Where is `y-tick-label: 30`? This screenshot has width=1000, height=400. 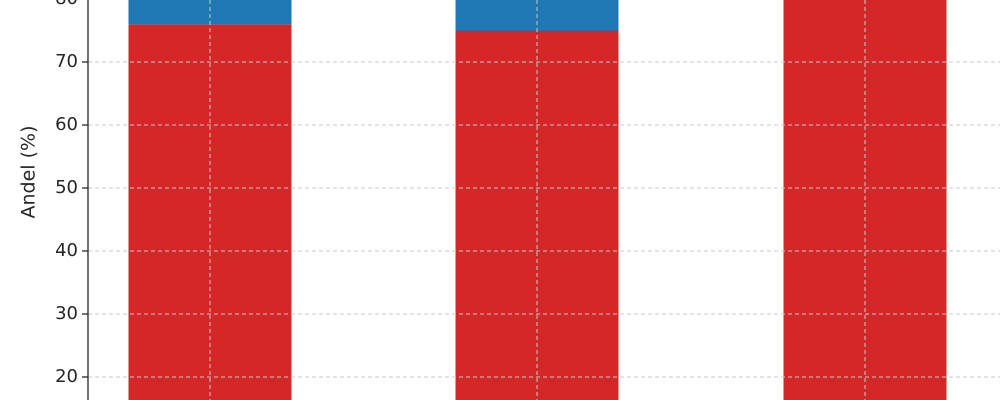
y-tick-label: 30 is located at coordinates (66, 313).